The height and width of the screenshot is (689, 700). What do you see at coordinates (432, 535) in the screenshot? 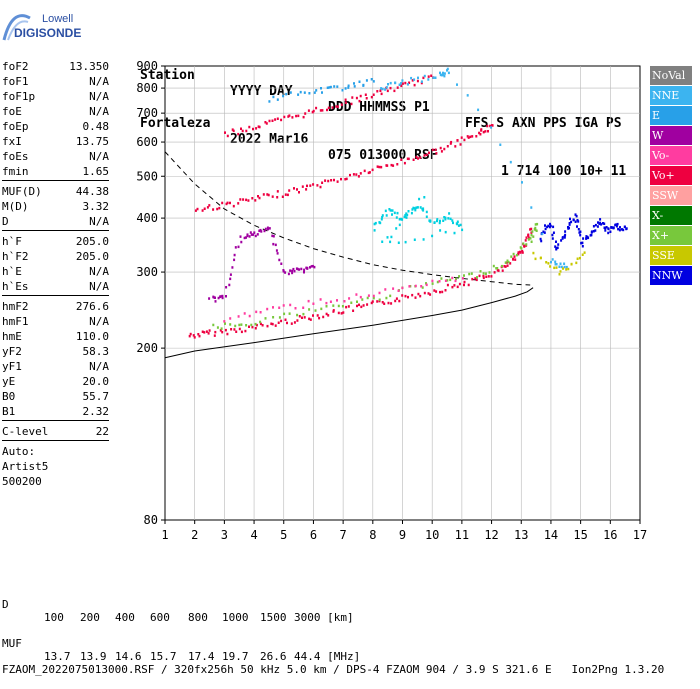
I see `x-tick-label: 10` at bounding box center [432, 535].